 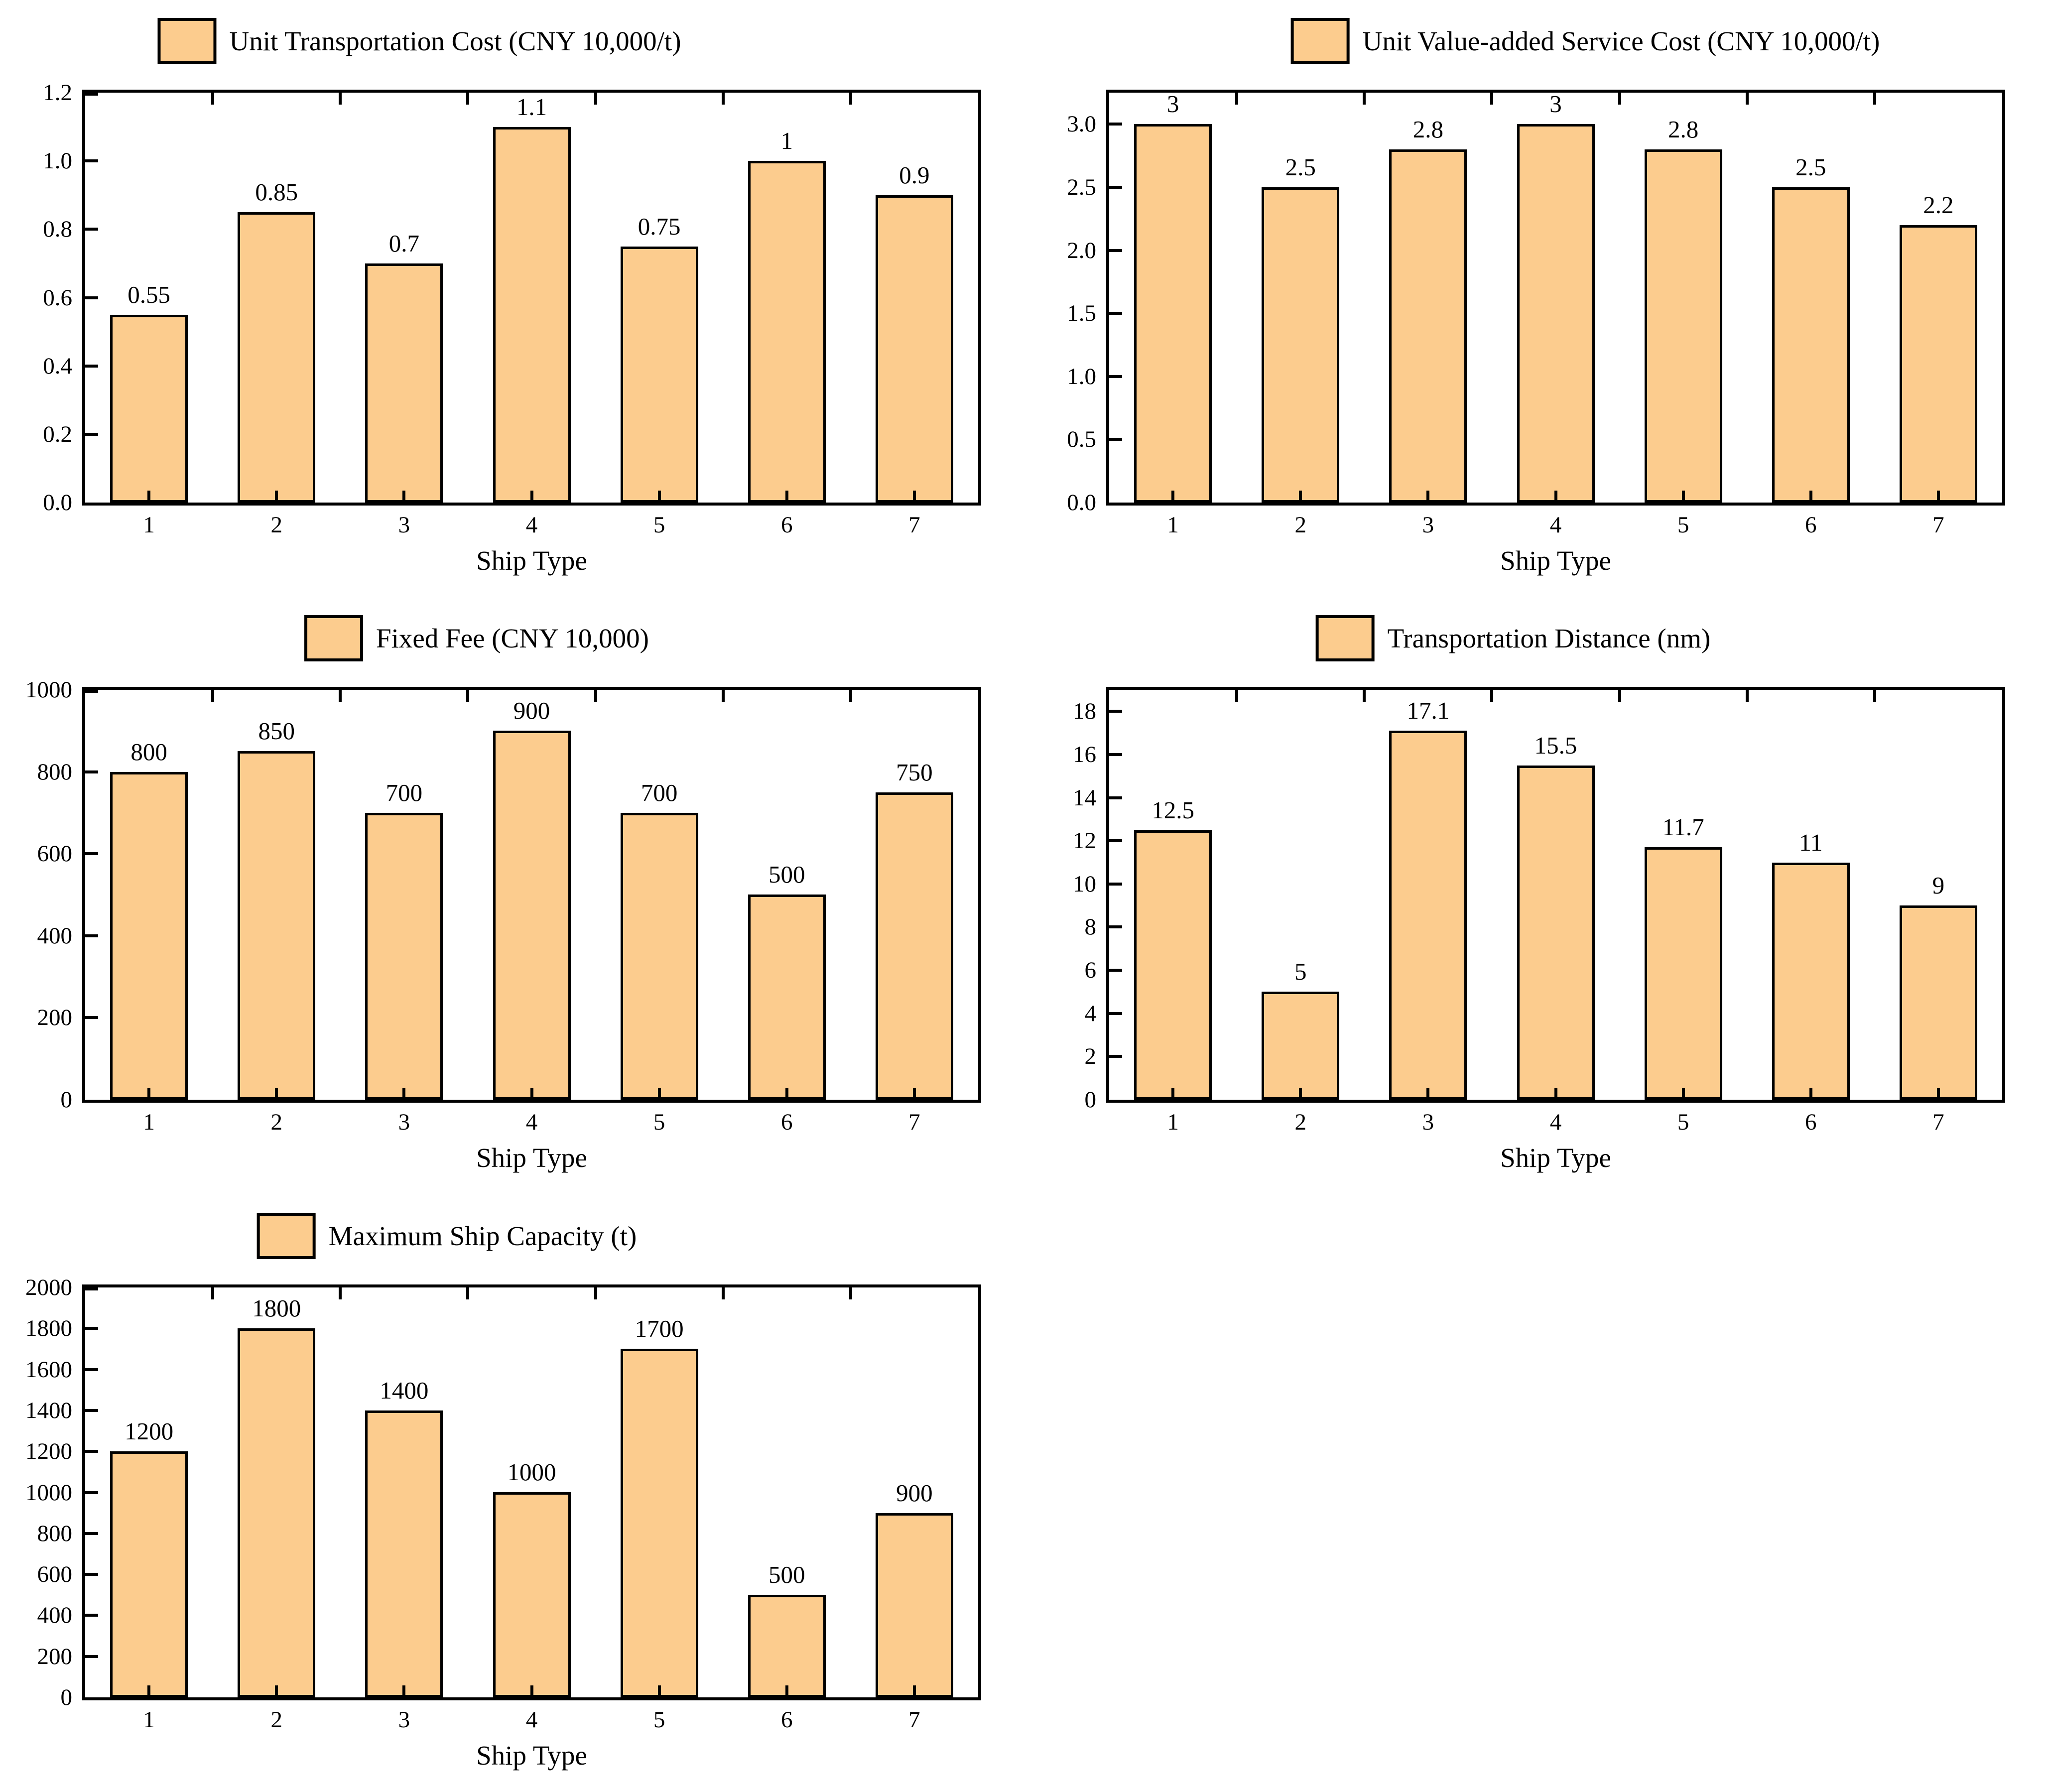 What do you see at coordinates (476, 638) in the screenshot?
I see `legend: Fixed Fee (CNY 10,000)` at bounding box center [476, 638].